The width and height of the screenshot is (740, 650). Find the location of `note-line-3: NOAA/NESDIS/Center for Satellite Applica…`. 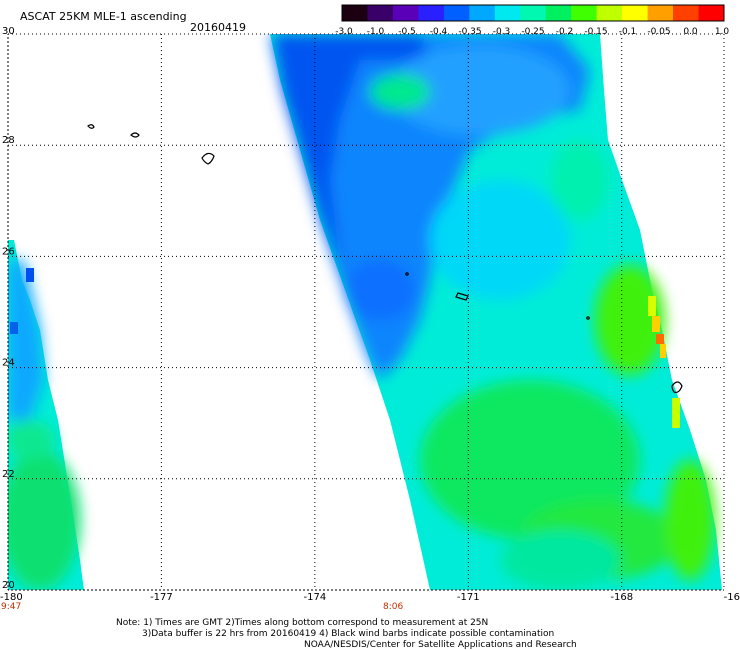

note-line-3: NOAA/NESDIS/Center for Satellite Applica… is located at coordinates (440, 645).